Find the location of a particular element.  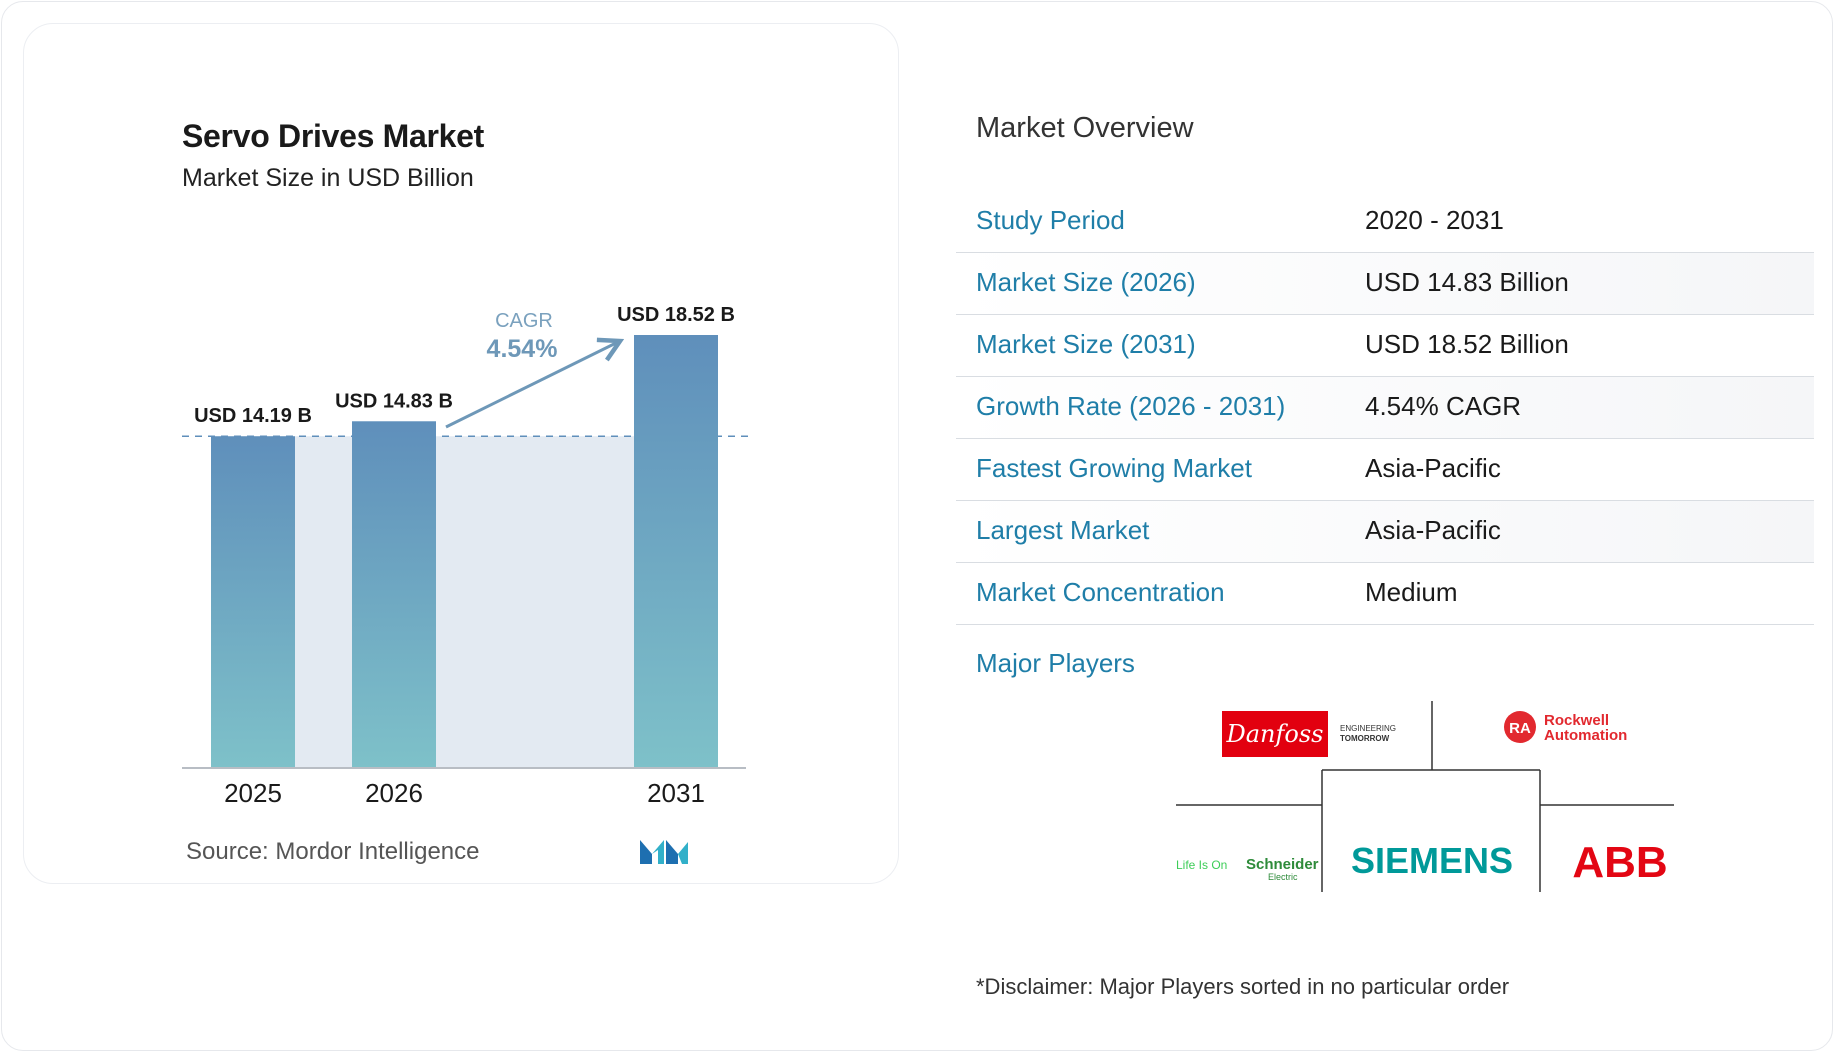

overview-row-value: 2020 - 2031 is located at coordinates (1434, 220).